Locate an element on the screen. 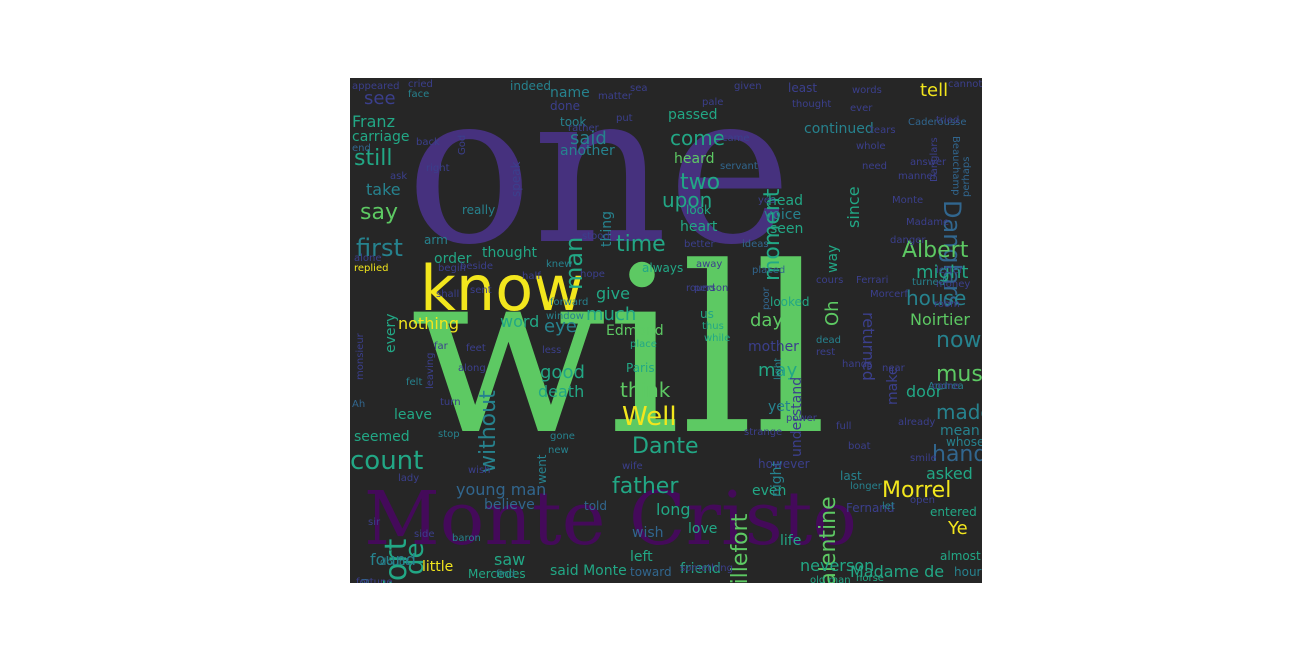  word-appeared: appeared is located at coordinates (376, 86).